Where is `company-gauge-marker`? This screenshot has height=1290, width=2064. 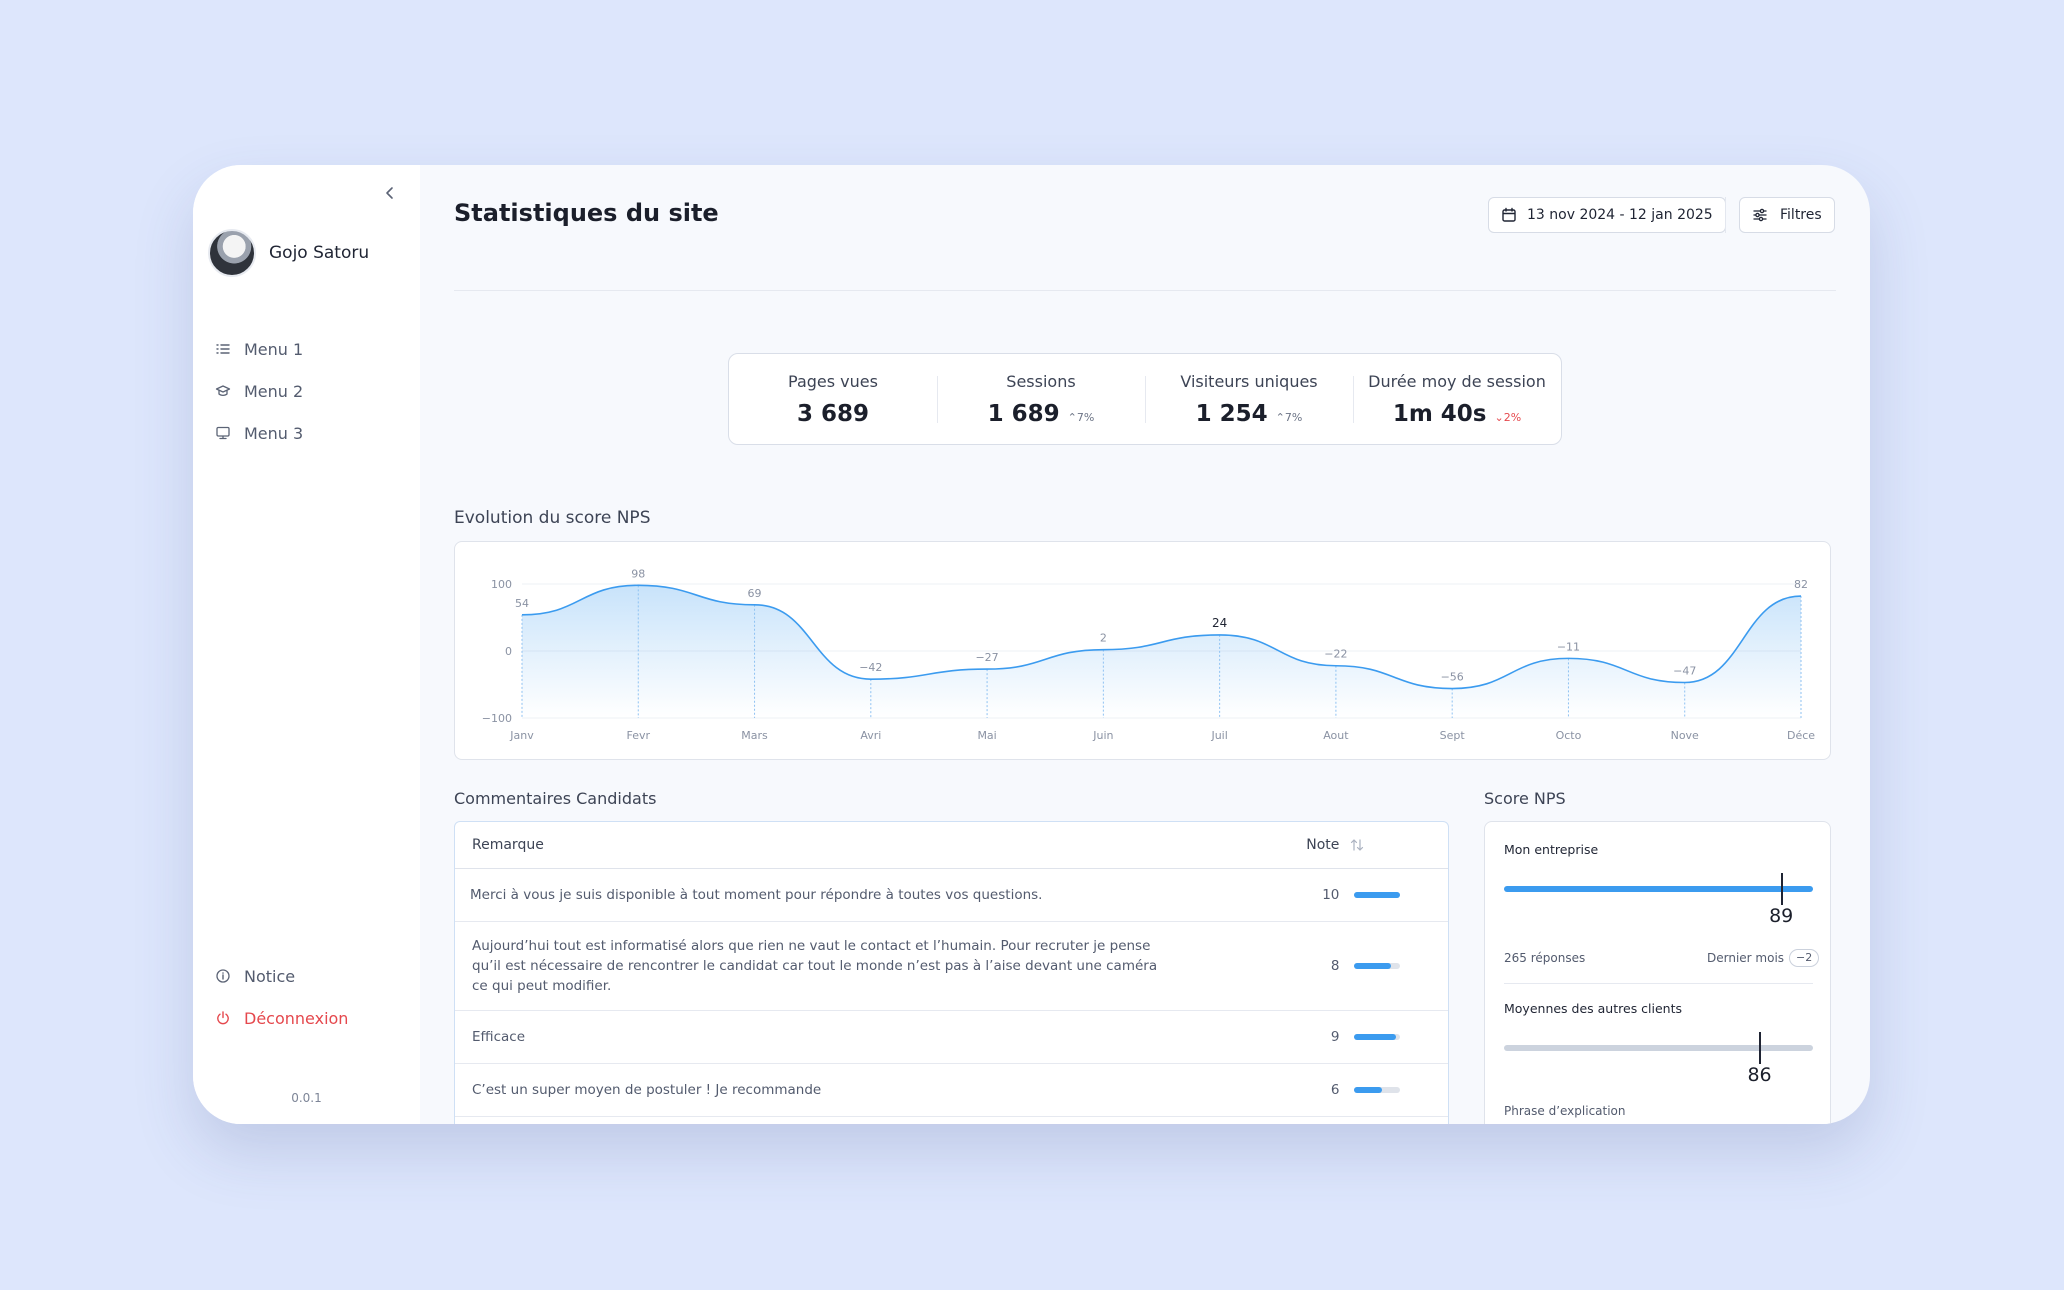 company-gauge-marker is located at coordinates (1782, 889).